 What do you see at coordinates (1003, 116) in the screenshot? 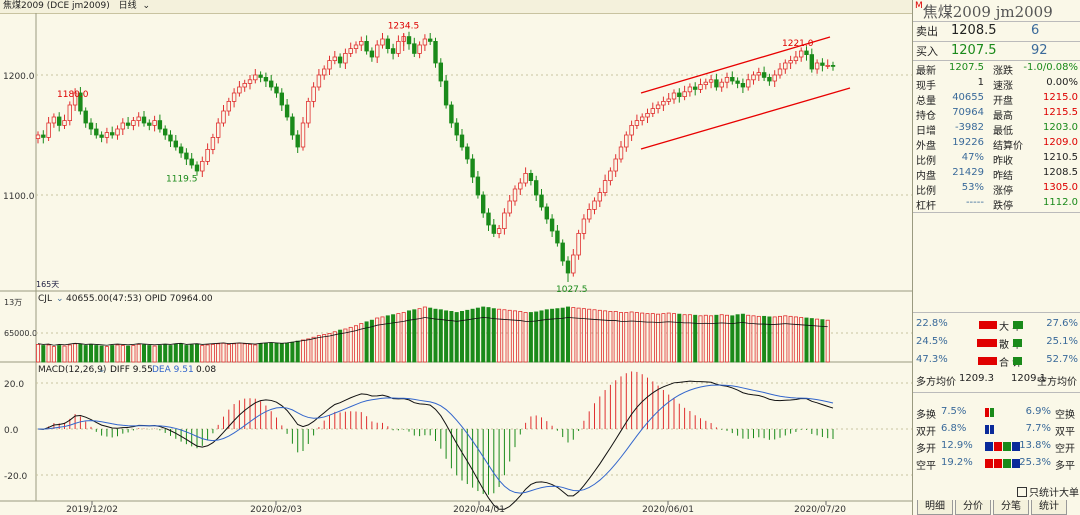
I see `quote-field-label: 最高` at bounding box center [1003, 116].